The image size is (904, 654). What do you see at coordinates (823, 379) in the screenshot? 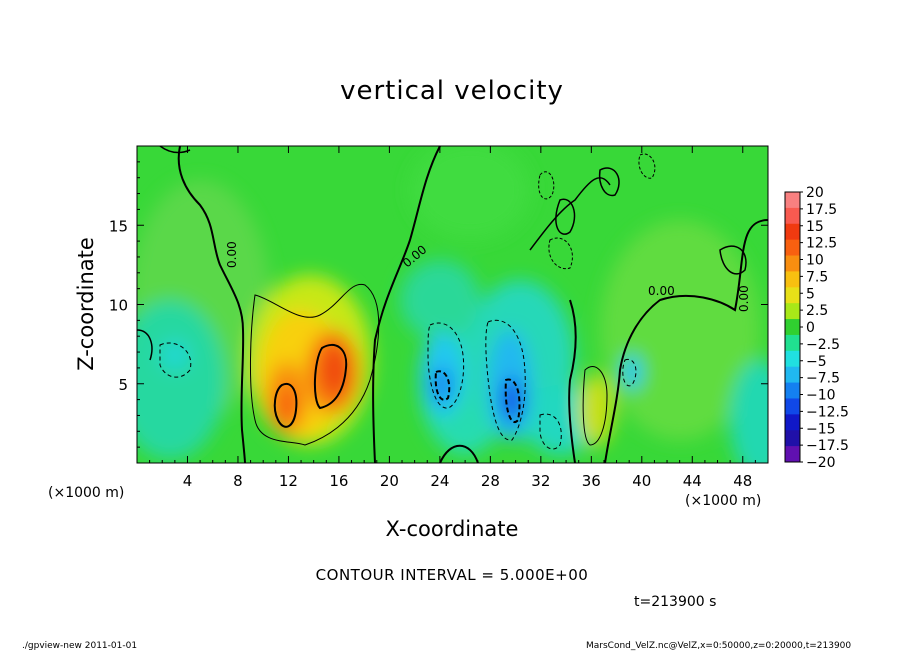
I see `colorbar-label: −7.5` at bounding box center [823, 379].